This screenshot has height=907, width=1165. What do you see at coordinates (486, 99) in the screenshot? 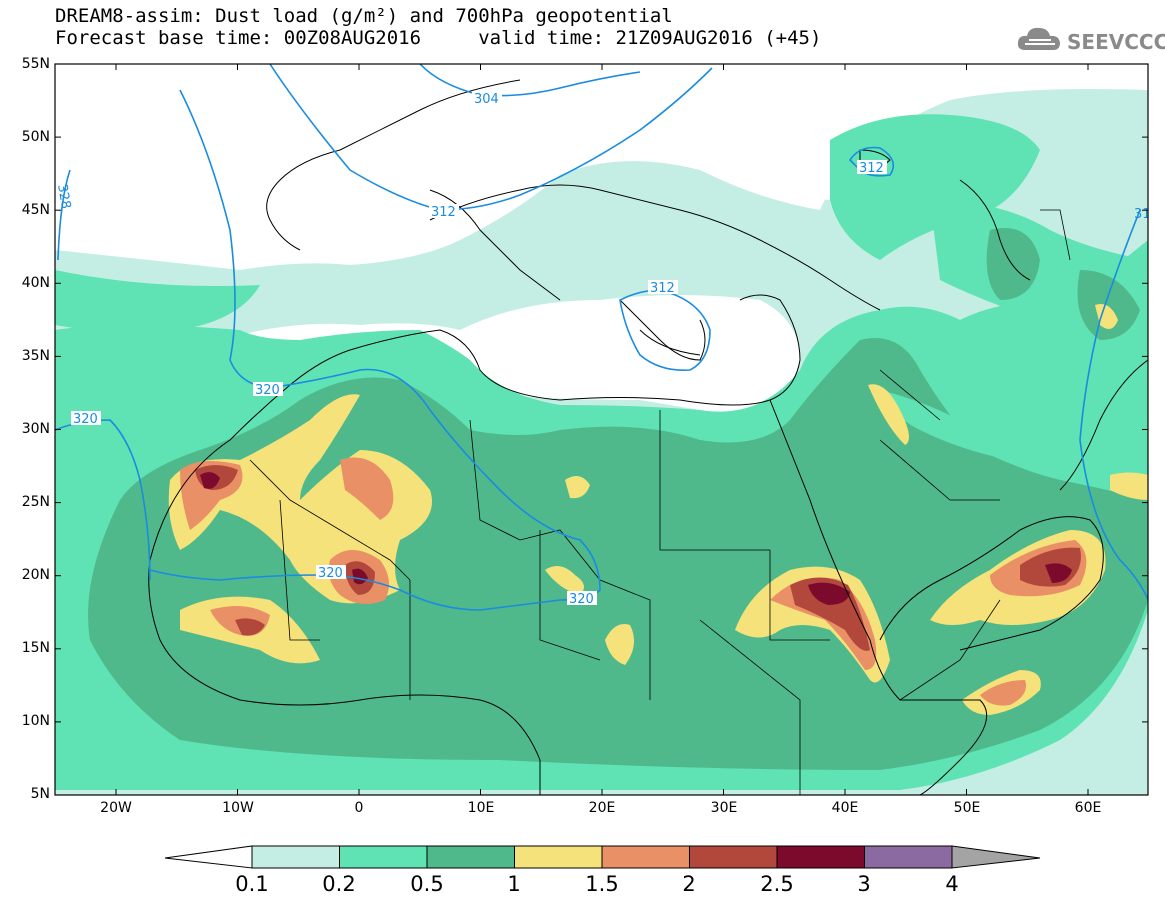
I see `contour-label: 304` at bounding box center [486, 99].